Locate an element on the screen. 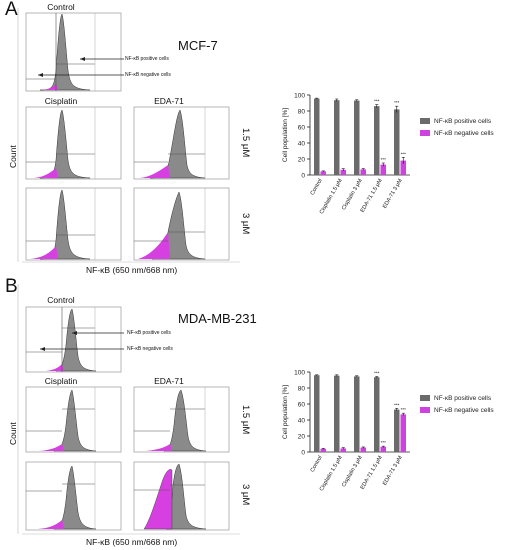 The image size is (513, 550). panel-letter-a: A is located at coordinates (11, 10).